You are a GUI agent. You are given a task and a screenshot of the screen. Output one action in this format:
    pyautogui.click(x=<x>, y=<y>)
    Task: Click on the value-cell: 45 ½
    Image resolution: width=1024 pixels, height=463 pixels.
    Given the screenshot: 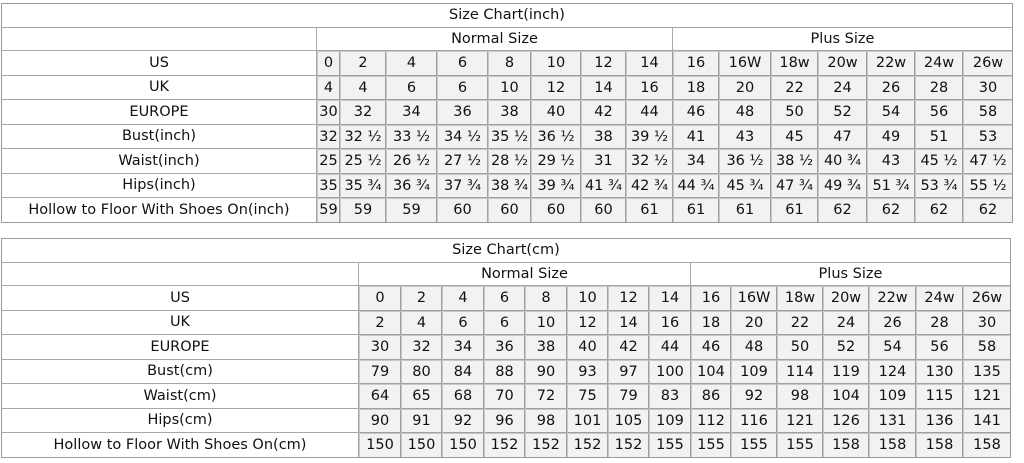 What is the action you would take?
    pyautogui.click(x=939, y=161)
    